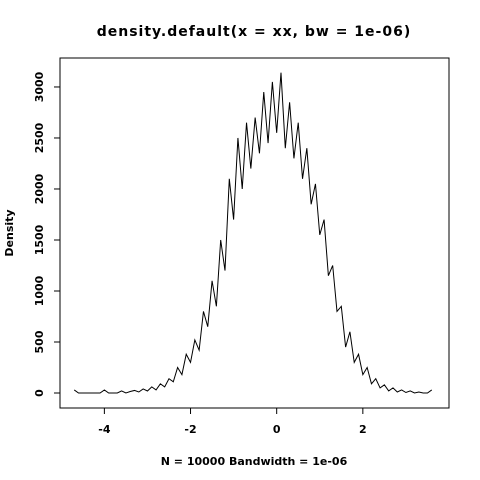 The height and width of the screenshot is (480, 480). What do you see at coordinates (254, 461) in the screenshot?
I see `x-axis-label: N = 10000 Bandwidth = 1e-06` at bounding box center [254, 461].